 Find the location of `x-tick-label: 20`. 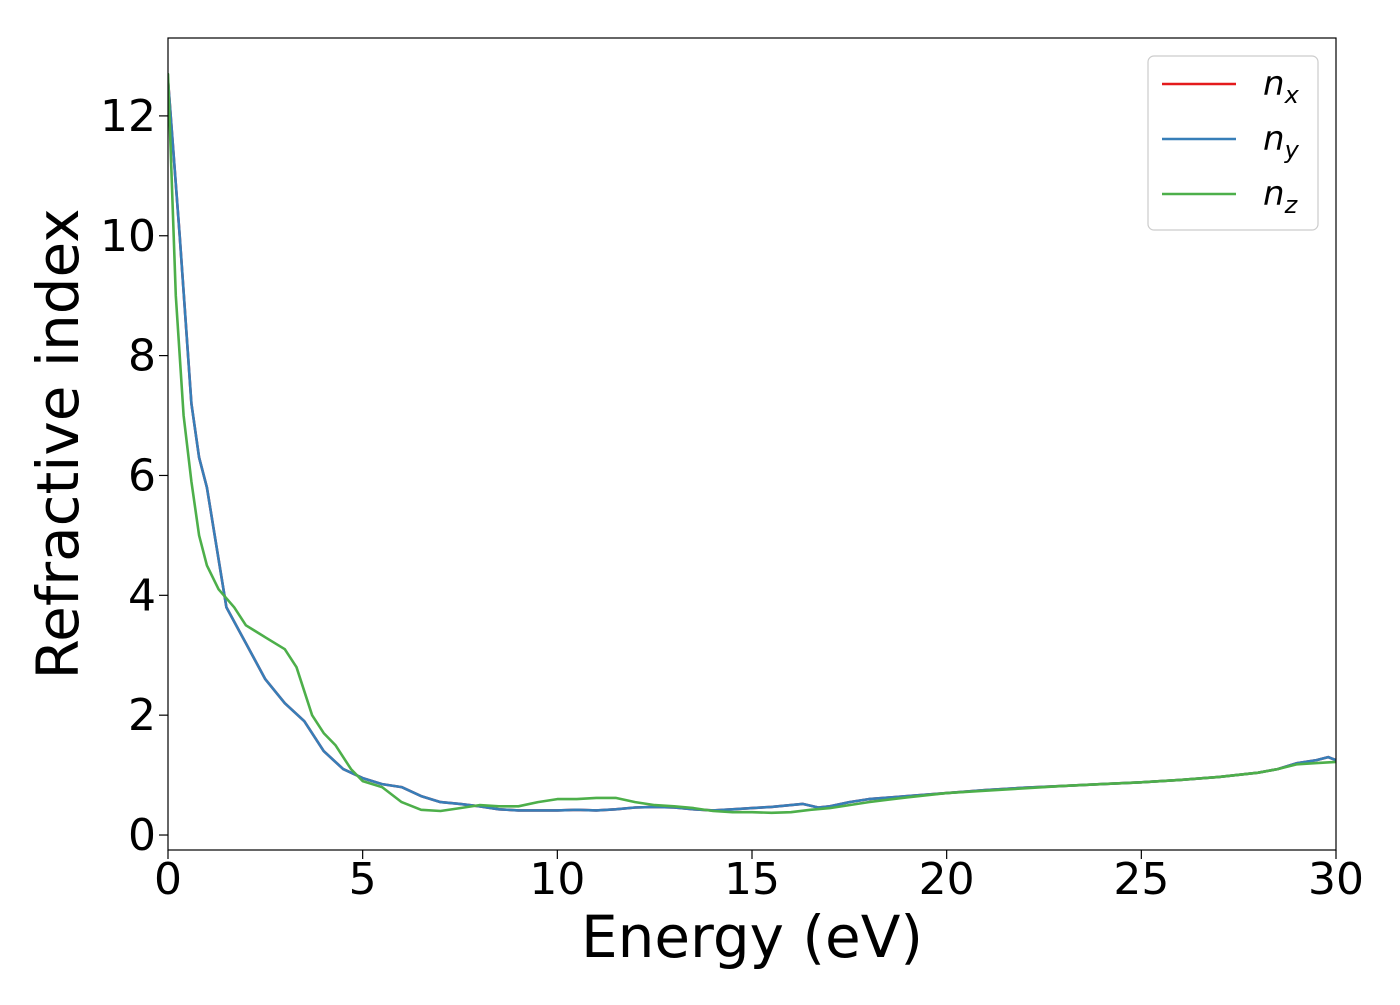

x-tick-label: 20 is located at coordinates (947, 879).